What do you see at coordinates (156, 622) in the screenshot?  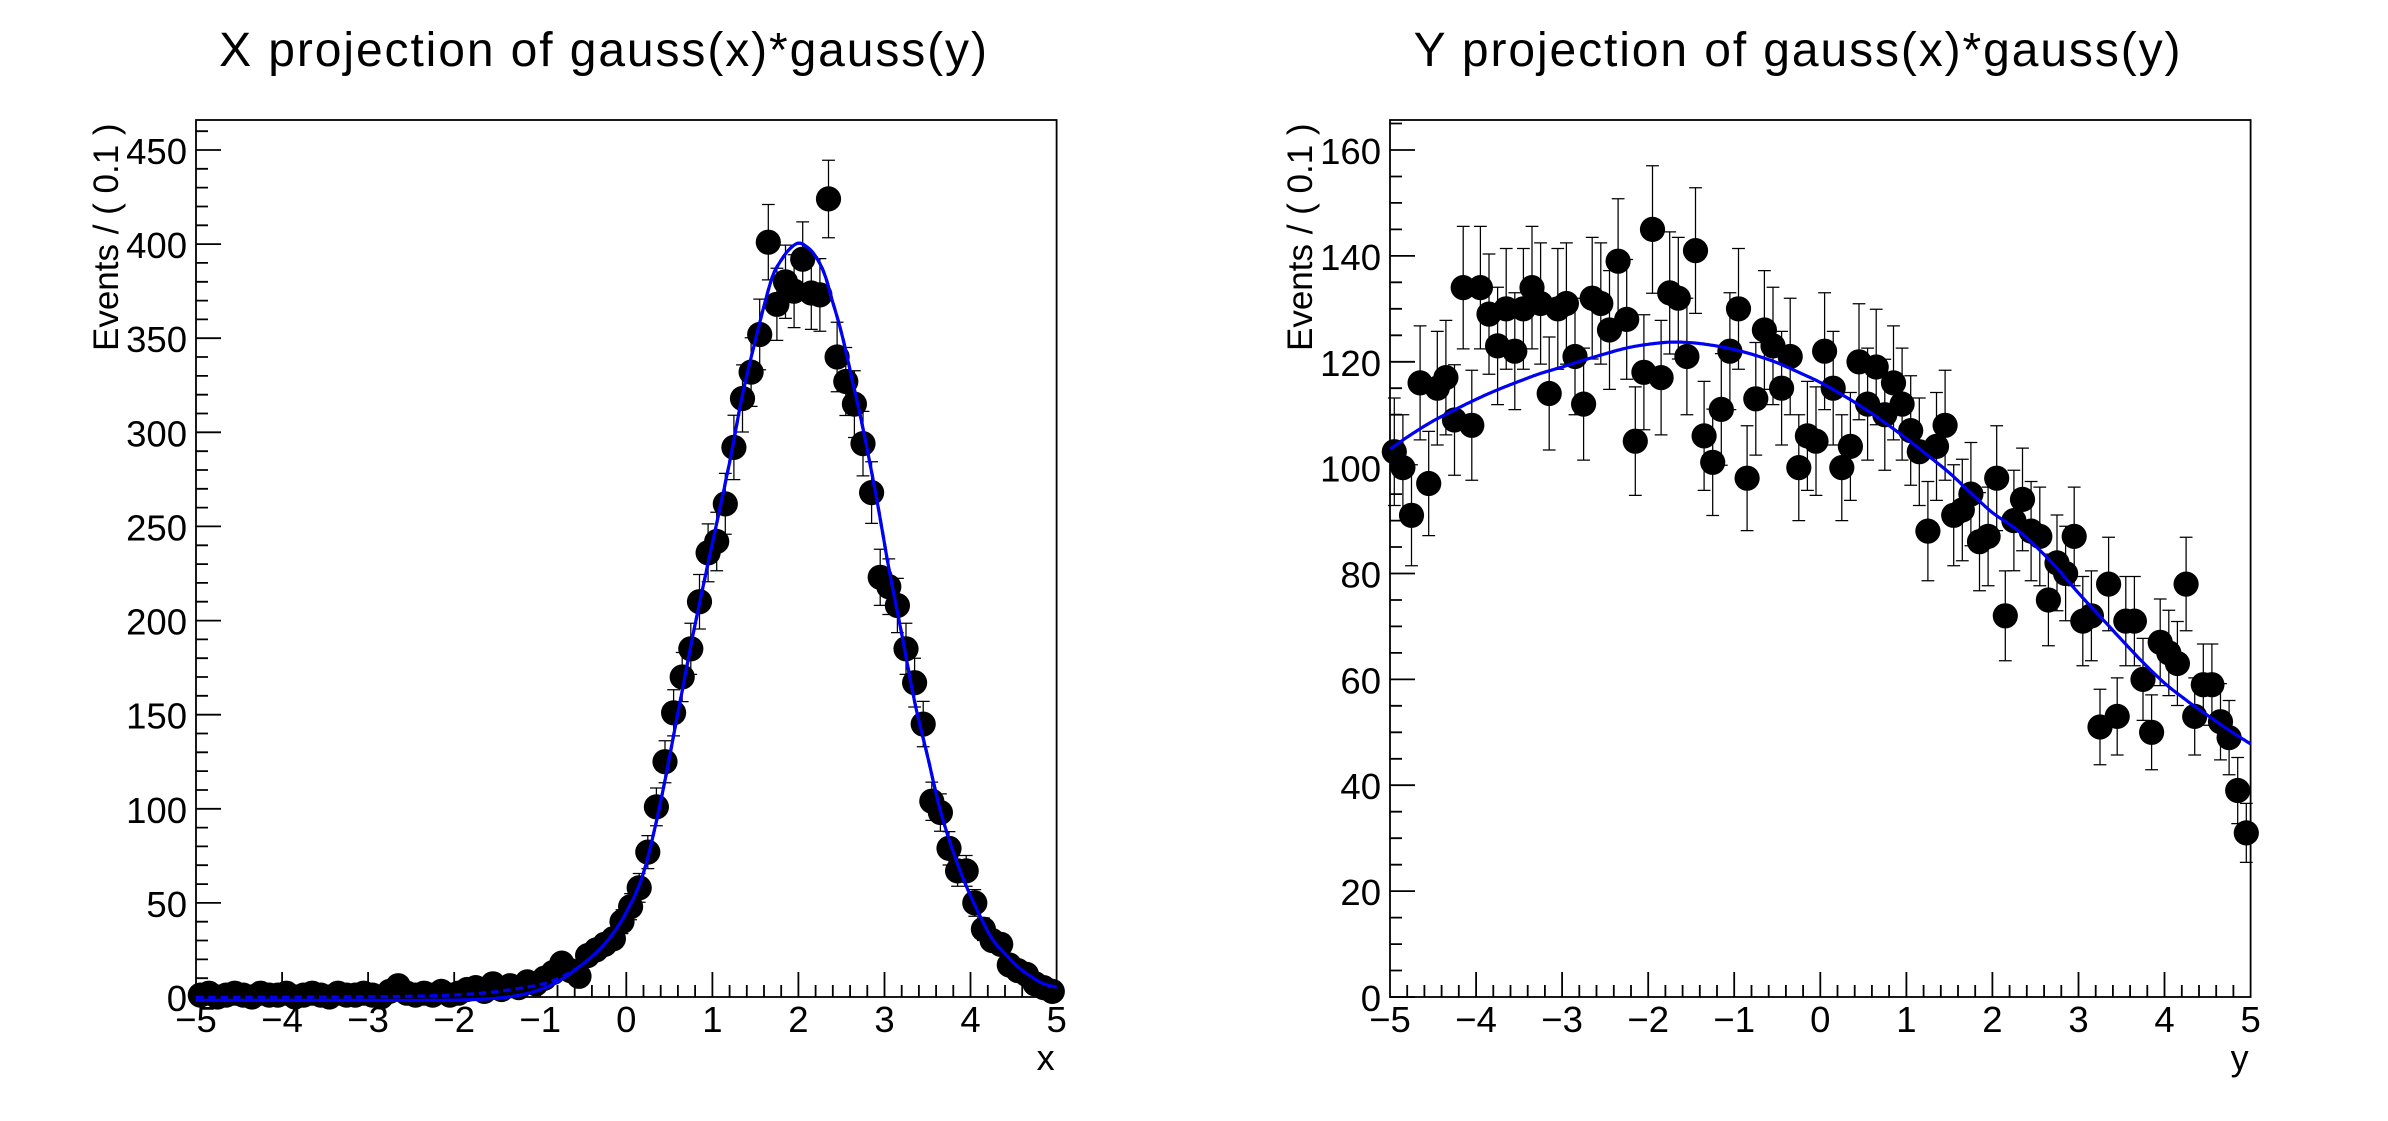 I see `svg-text: 200` at bounding box center [156, 622].